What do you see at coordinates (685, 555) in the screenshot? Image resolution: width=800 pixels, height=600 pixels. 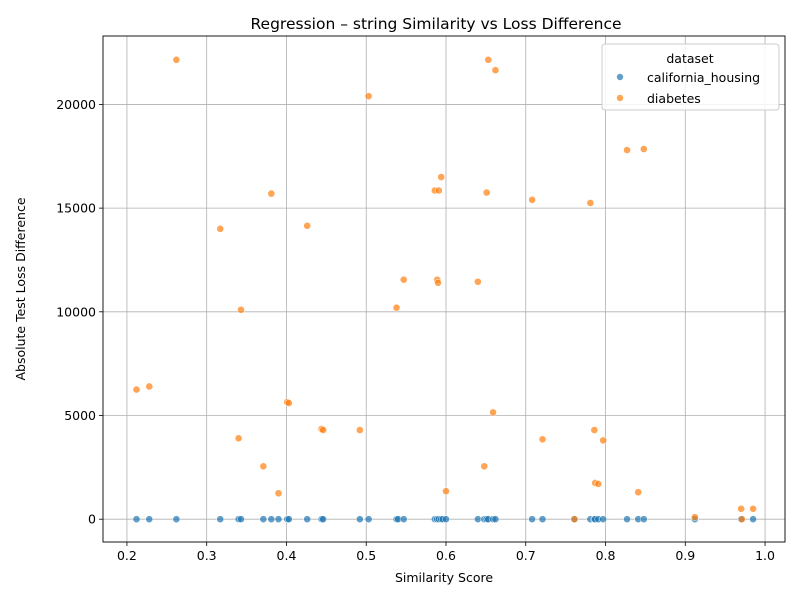 I see `x-tick-label: 0.9` at bounding box center [685, 555].